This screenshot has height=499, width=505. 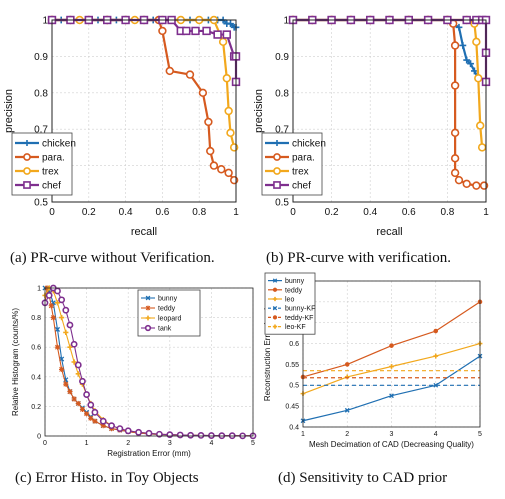 I want to click on x-tick-label: 0.6, so click(x=162, y=212).